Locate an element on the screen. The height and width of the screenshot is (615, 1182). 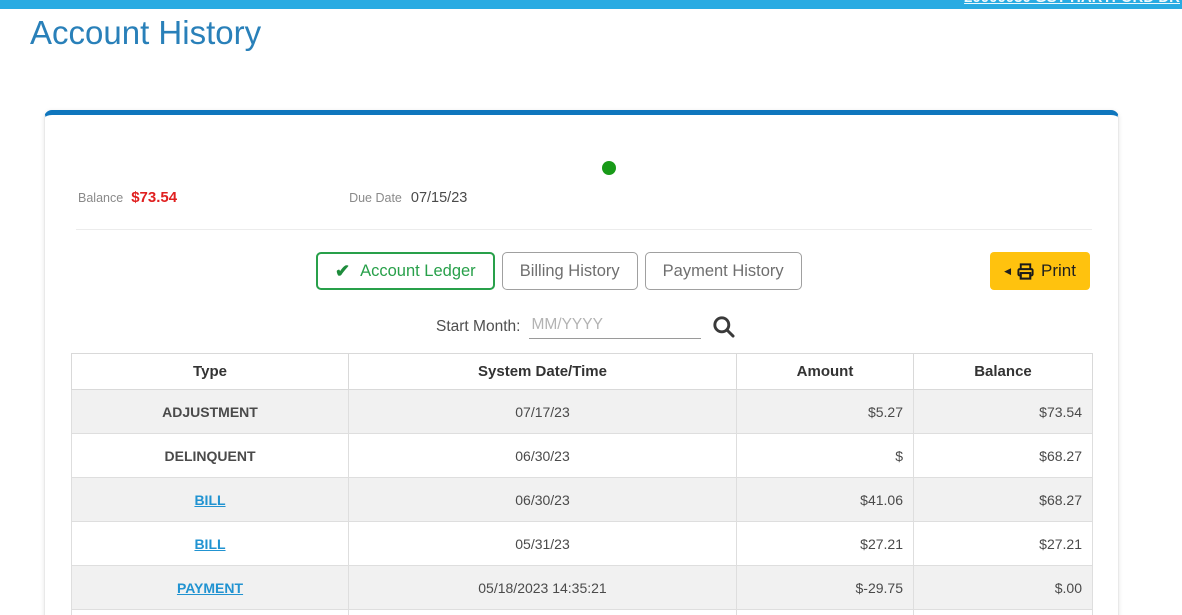
caret-left-icon: ◀ is located at coordinates (1008, 270).